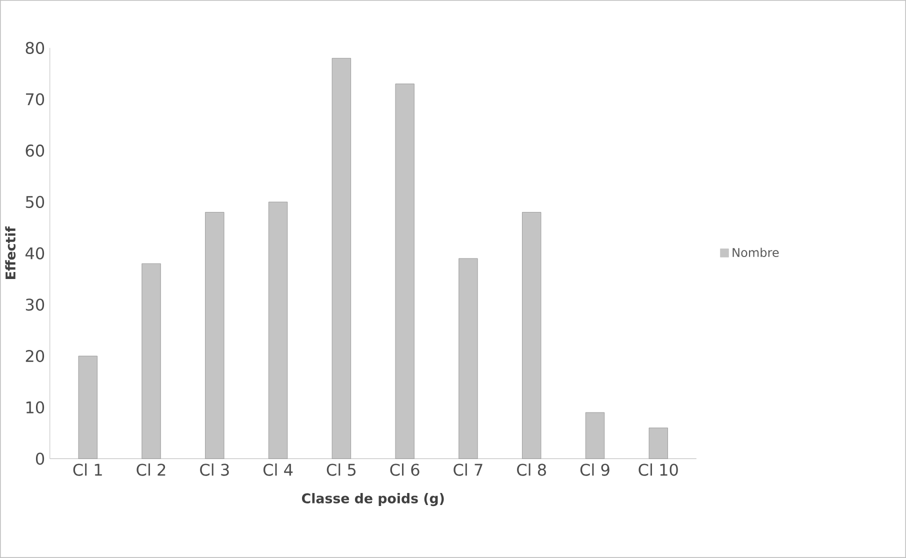  Describe the element at coordinates (278, 469) in the screenshot. I see `x-tick-label: Cl 4` at that location.